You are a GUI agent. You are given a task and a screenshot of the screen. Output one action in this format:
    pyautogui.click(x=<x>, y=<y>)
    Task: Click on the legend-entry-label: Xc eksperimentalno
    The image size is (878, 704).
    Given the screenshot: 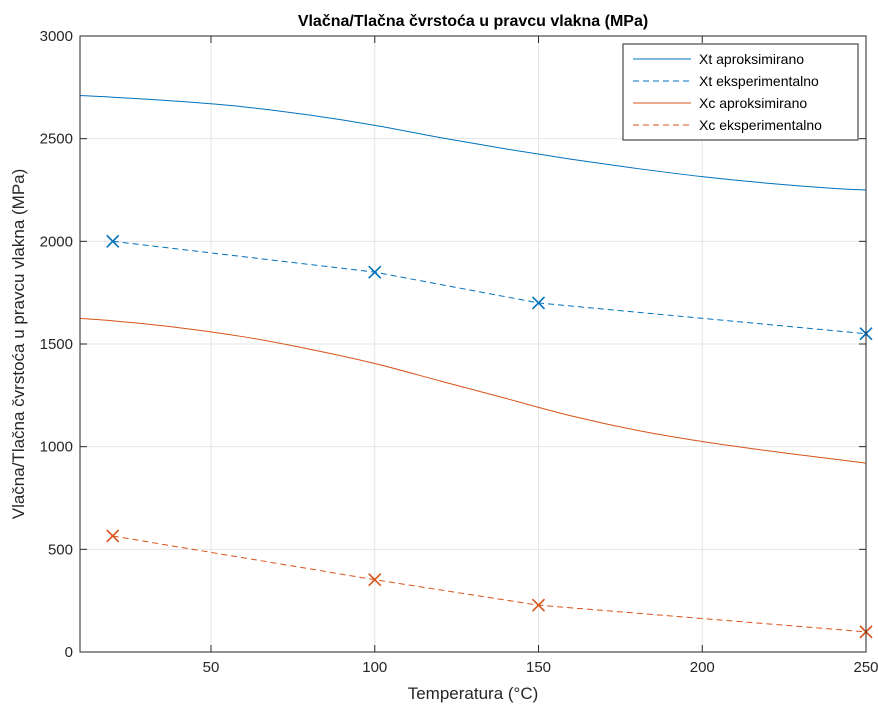 What is the action you would take?
    pyautogui.click(x=760, y=125)
    